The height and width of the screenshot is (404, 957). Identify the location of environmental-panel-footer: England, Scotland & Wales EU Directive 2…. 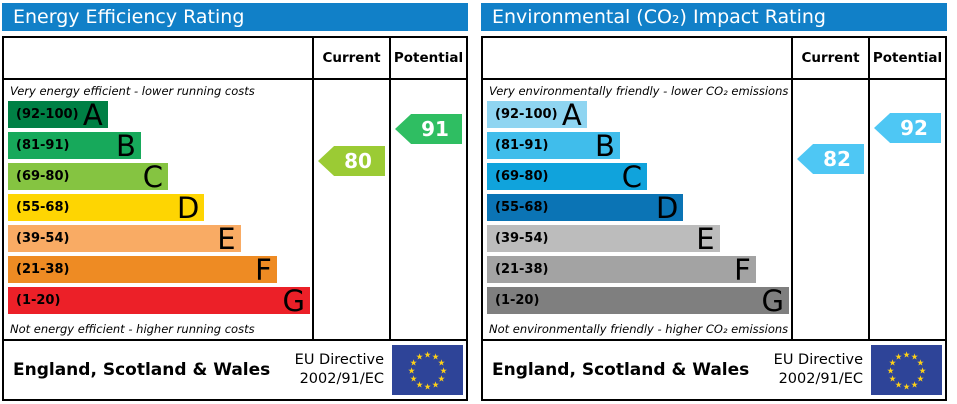
(714, 370).